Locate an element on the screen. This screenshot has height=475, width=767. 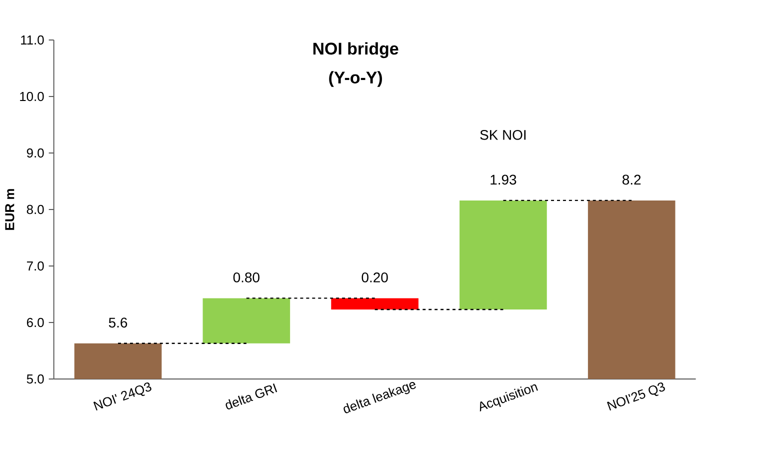
x-tick-label: NOI'25 Q3 is located at coordinates (636, 396).